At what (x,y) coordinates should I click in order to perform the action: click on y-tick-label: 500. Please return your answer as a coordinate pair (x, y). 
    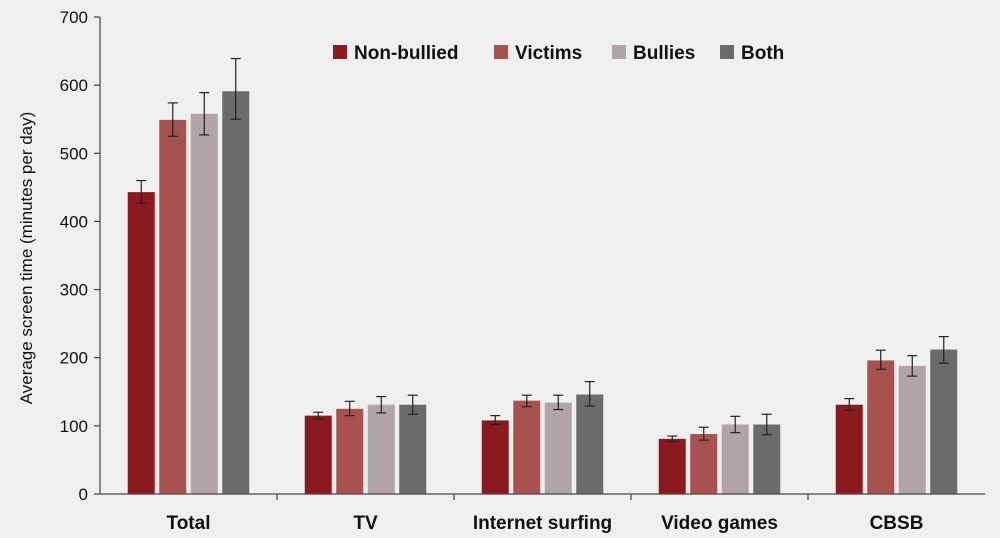
    Looking at the image, I should click on (74, 153).